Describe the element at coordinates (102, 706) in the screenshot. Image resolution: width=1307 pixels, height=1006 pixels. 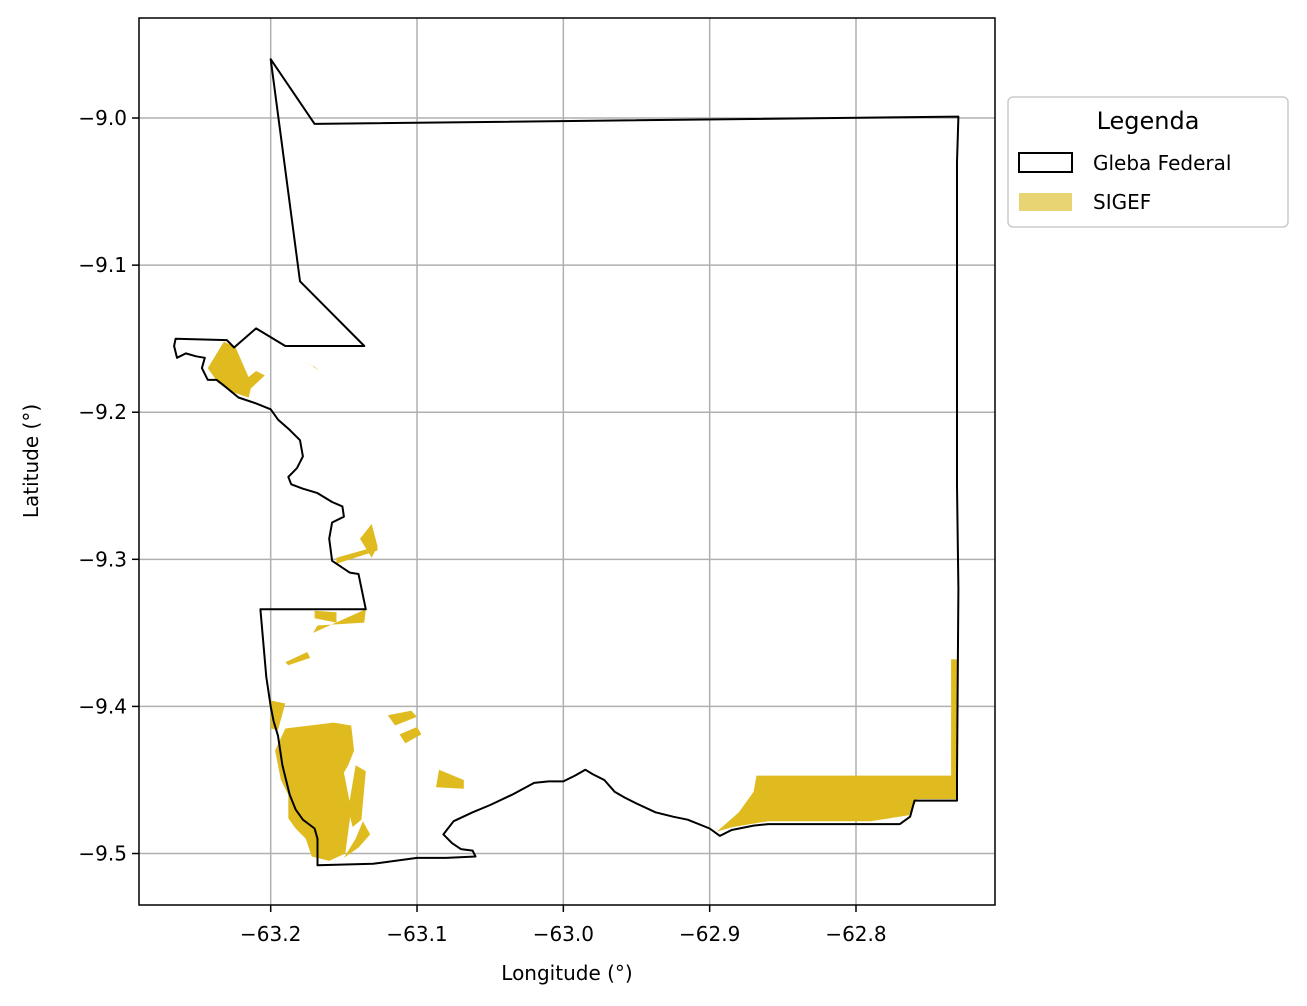
I see `y-tick-label: −9.4` at that location.